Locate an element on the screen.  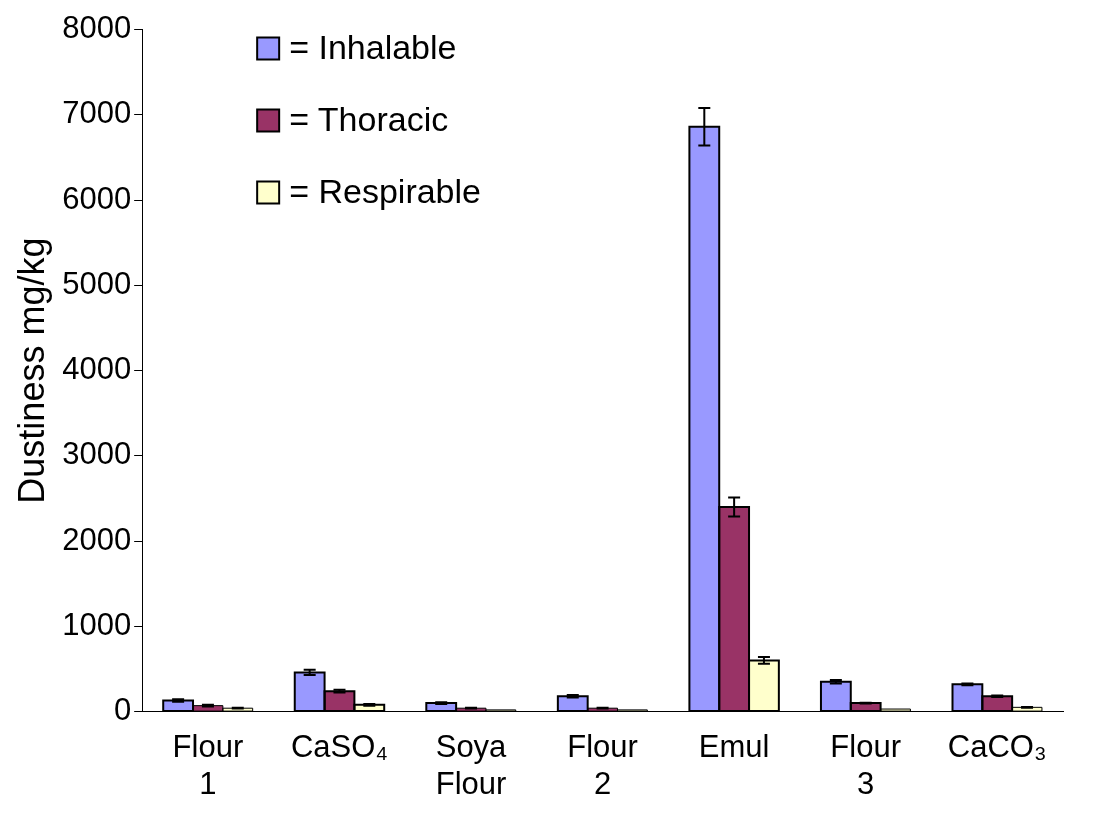
x-tick-label: Emul is located at coordinates (734, 746).